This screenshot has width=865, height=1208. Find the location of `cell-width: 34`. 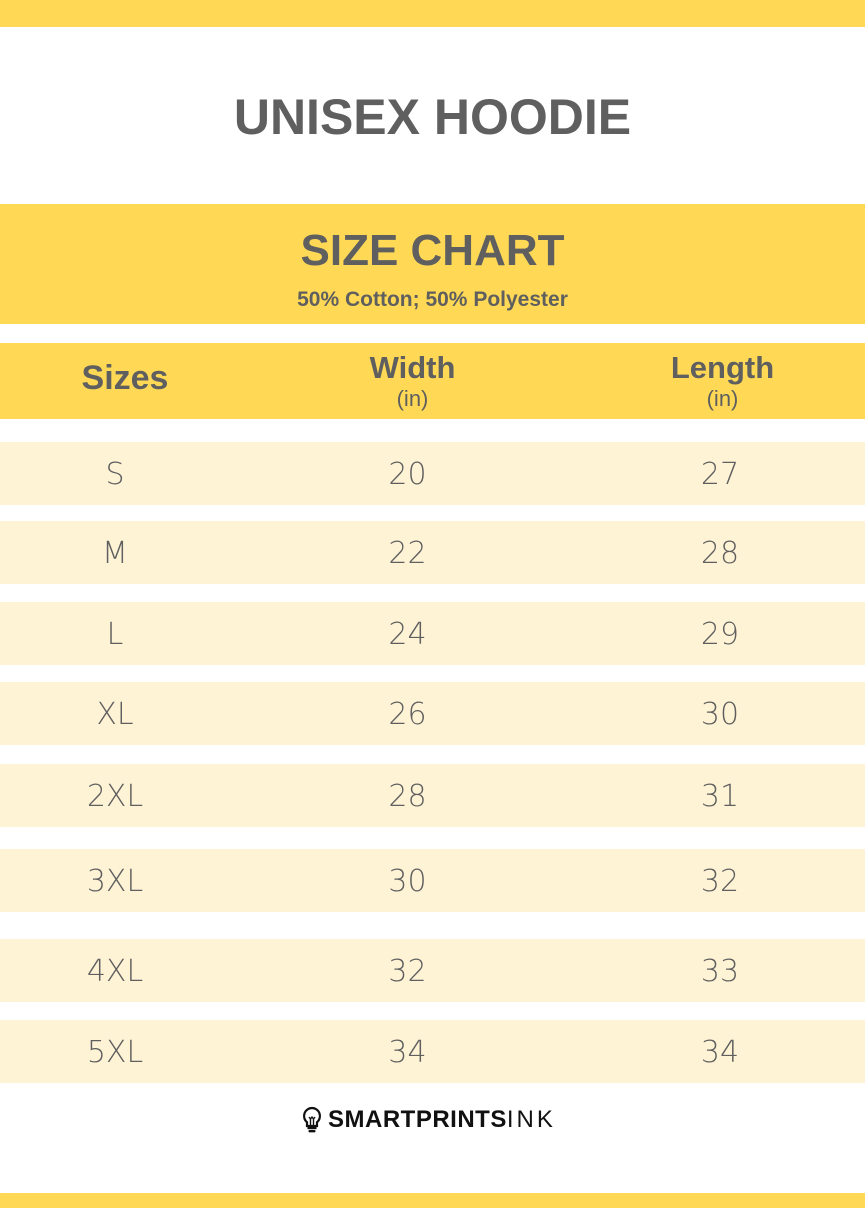

cell-width: 34 is located at coordinates (407, 1052).